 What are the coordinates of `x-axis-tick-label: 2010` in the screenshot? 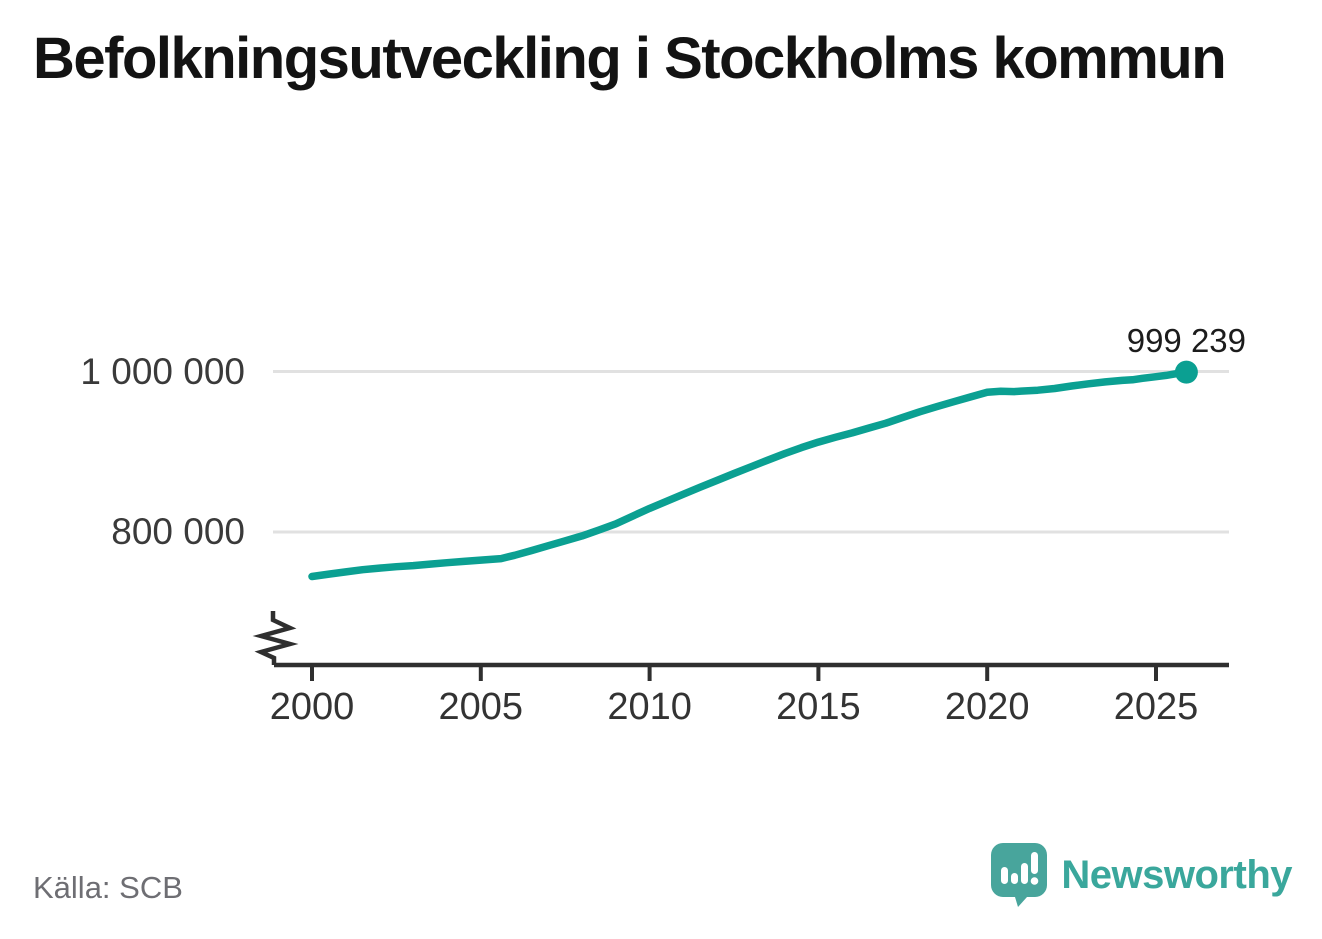 It's located at (649, 707).